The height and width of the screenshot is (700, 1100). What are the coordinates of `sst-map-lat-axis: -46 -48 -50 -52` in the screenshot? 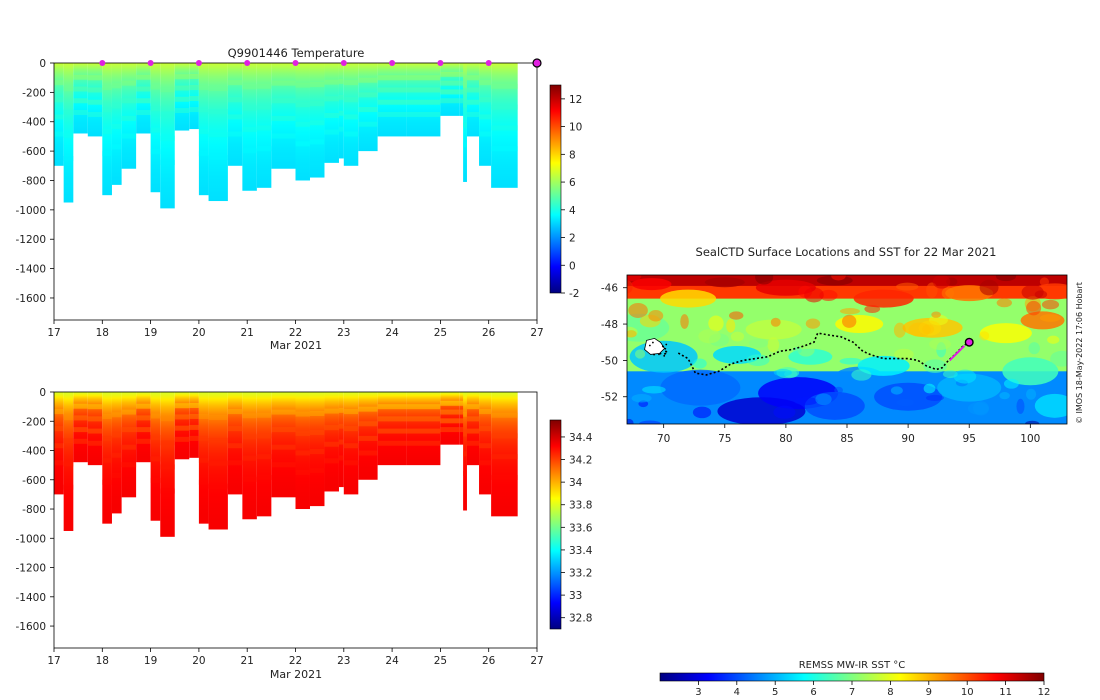 It's located at (614, 343).